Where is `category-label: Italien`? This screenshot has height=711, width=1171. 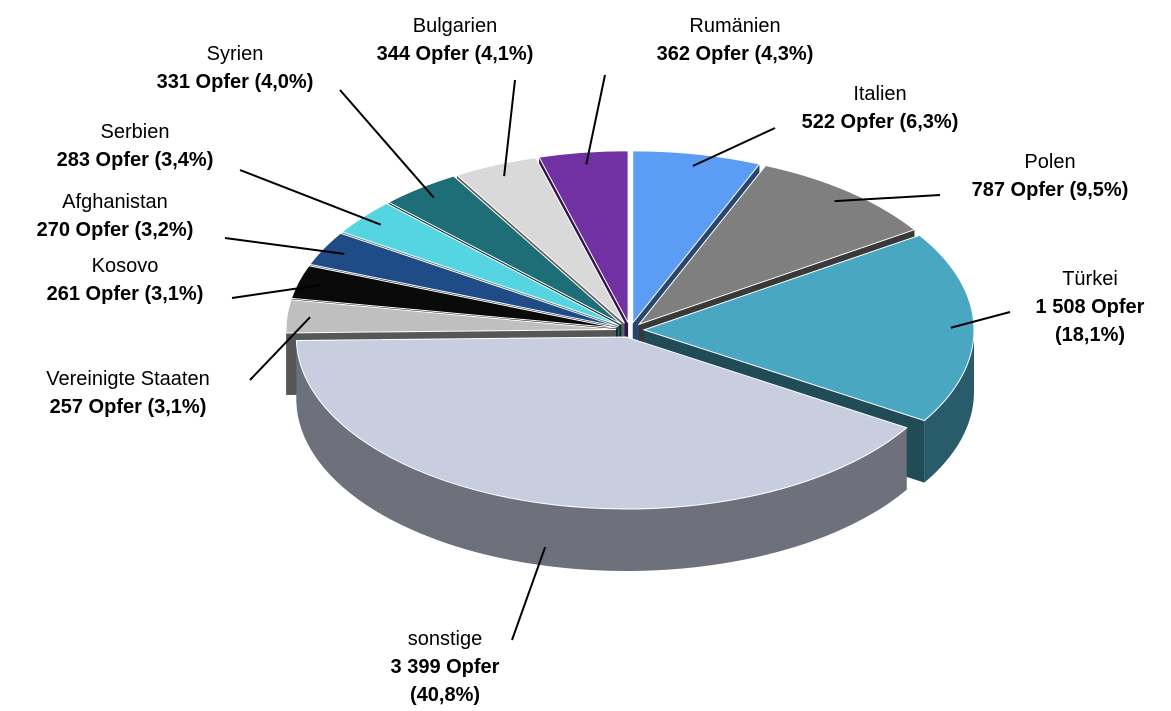
category-label: Italien is located at coordinates (880, 94).